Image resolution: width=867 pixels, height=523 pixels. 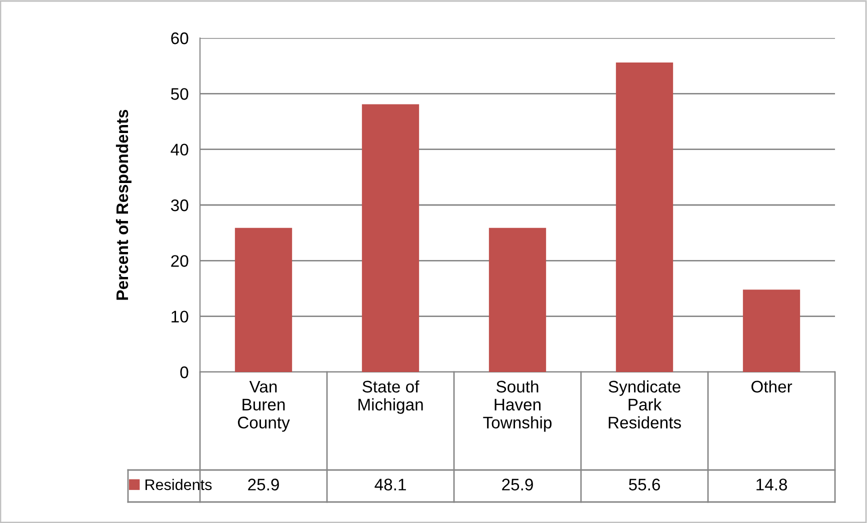 I want to click on x-tick-label: Other, so click(x=771, y=386).